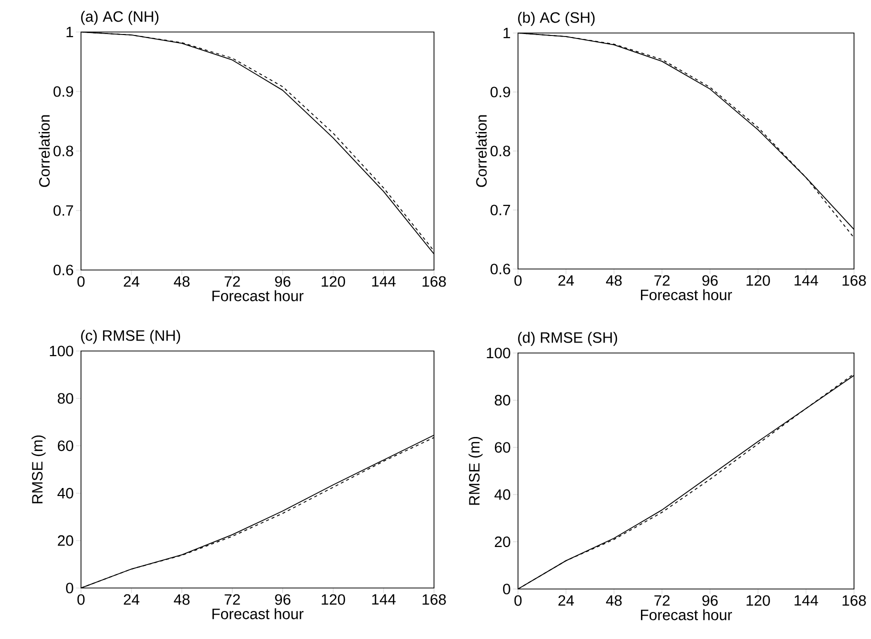 The height and width of the screenshot is (639, 871). I want to click on chart-title: (d) RMSE (SH), so click(568, 339).